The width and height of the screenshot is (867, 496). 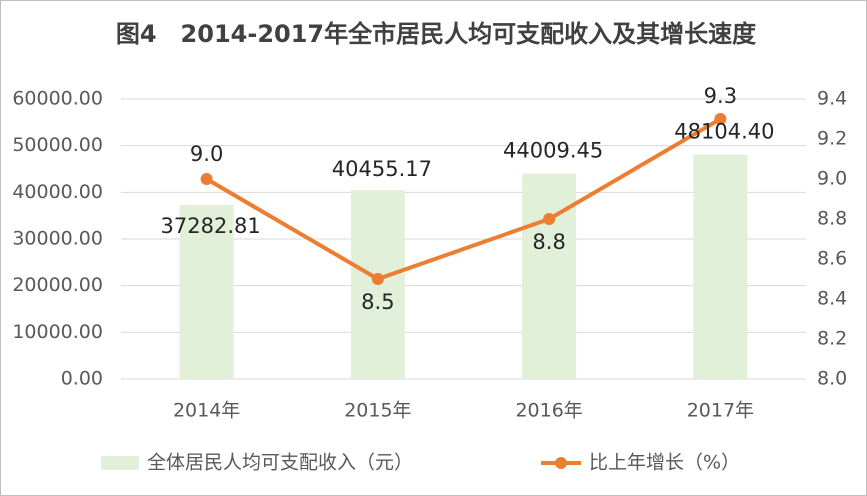 What do you see at coordinates (57, 192) in the screenshot?
I see `y-tick-label: 40000.00` at bounding box center [57, 192].